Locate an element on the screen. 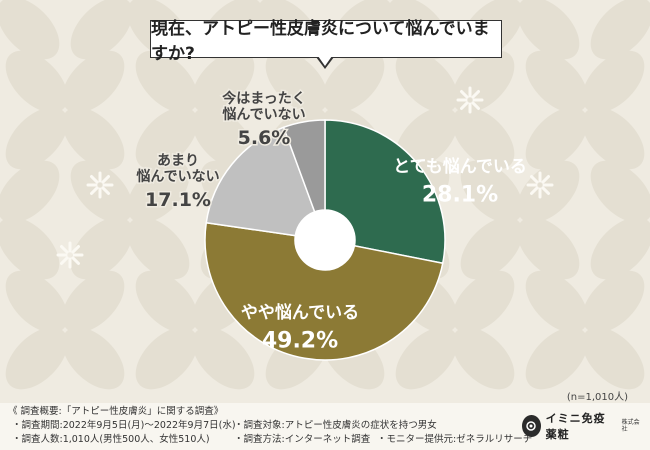 The width and height of the screenshot is (650, 450). slice-label: やや悩んでいる 49.2% is located at coordinates (300, 327).